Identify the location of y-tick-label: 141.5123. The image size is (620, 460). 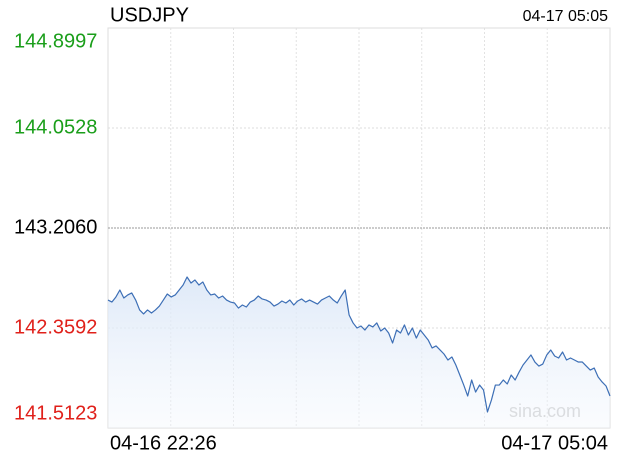
(55, 413).